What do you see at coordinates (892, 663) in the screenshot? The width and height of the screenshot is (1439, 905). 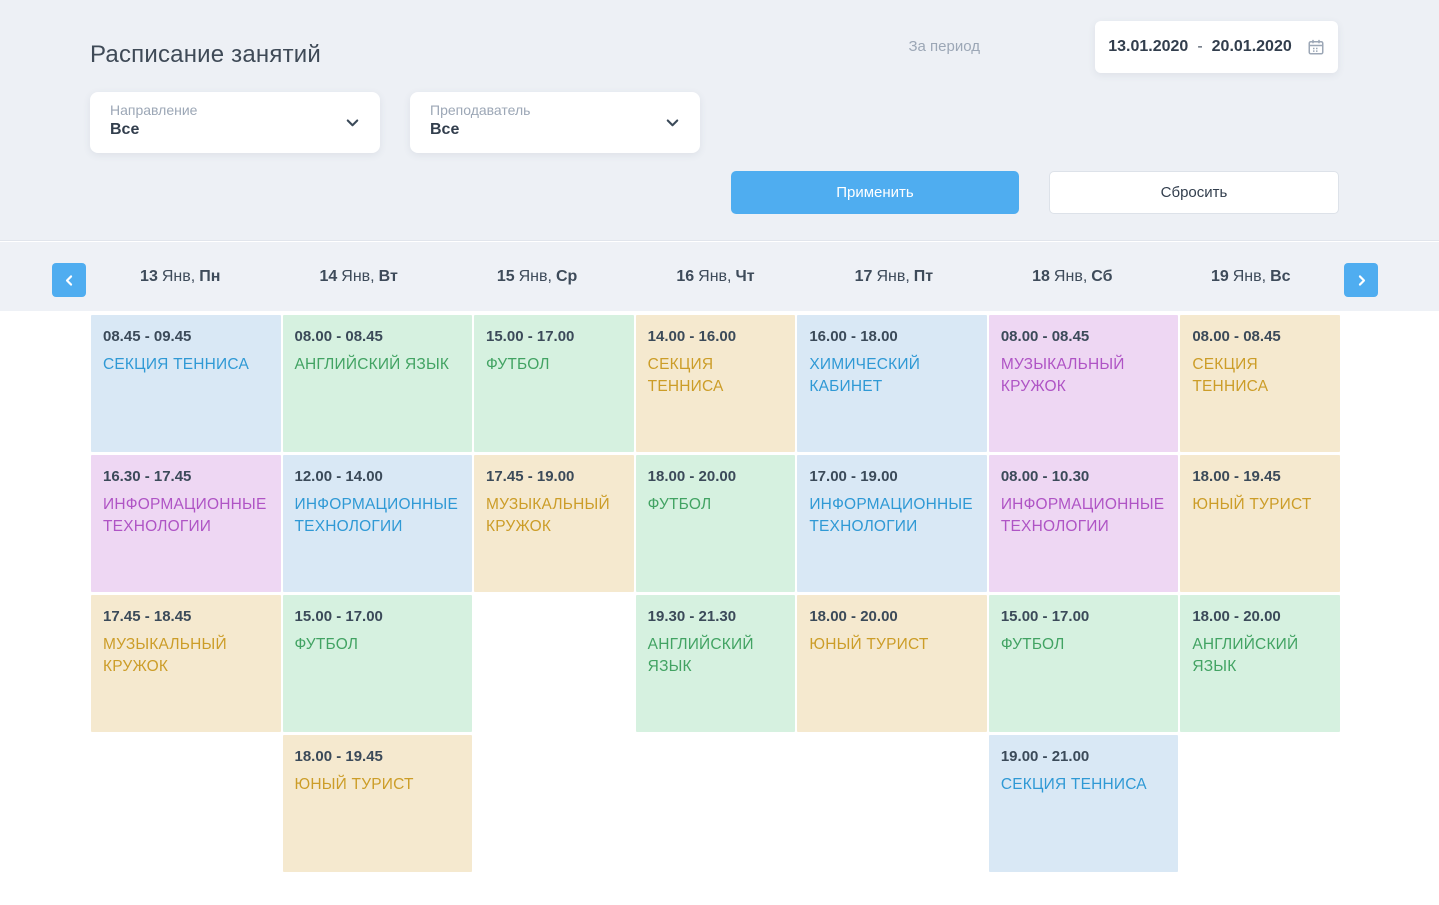 I see `schedule-event: 18.00 - 20.00 ЮНЫЙ ТУРИСТ` at bounding box center [892, 663].